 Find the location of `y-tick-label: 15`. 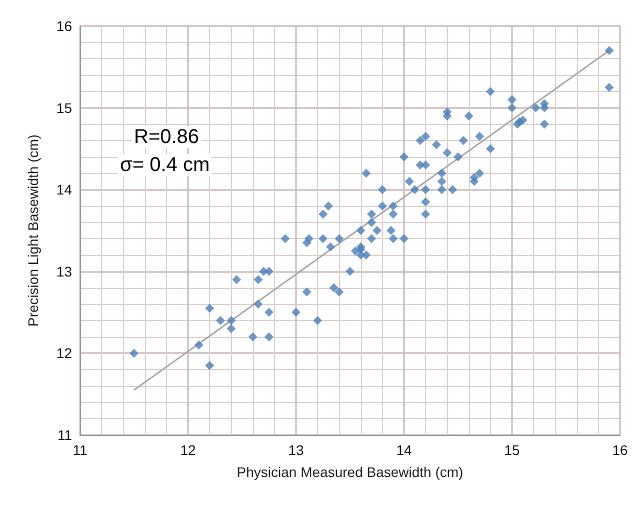

y-tick-label: 15 is located at coordinates (64, 108).